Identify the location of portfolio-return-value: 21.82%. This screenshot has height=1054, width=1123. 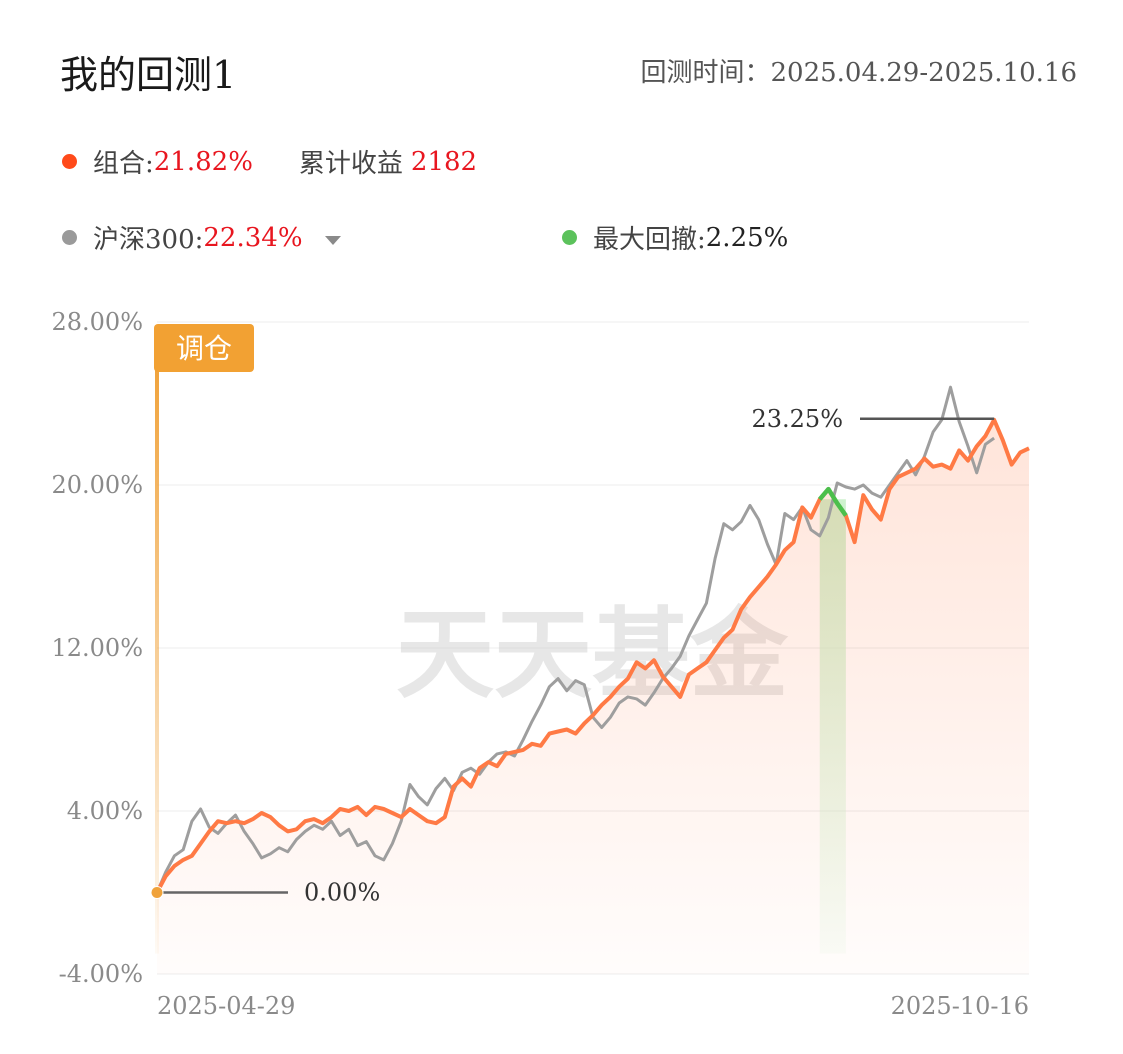
(203, 161).